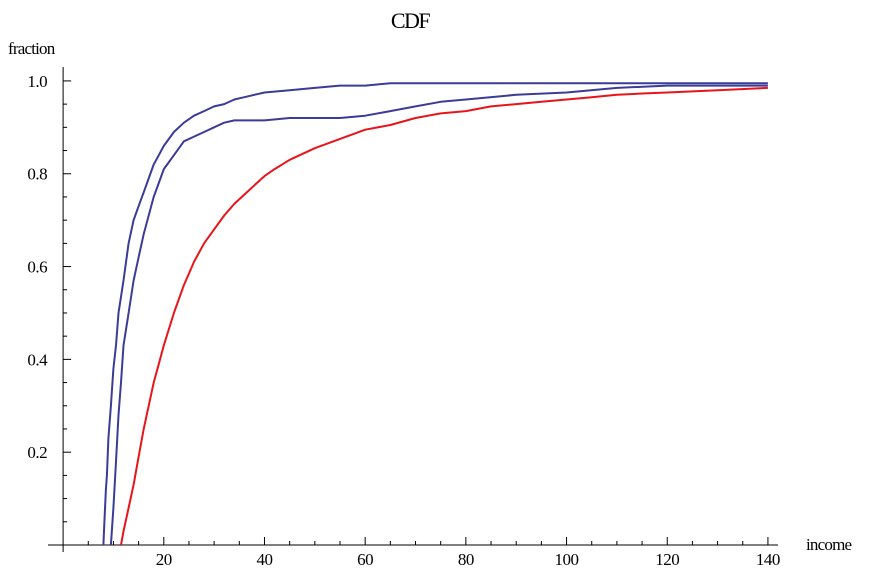  What do you see at coordinates (32, 48) in the screenshot?
I see `y-axis-label: fraction` at bounding box center [32, 48].